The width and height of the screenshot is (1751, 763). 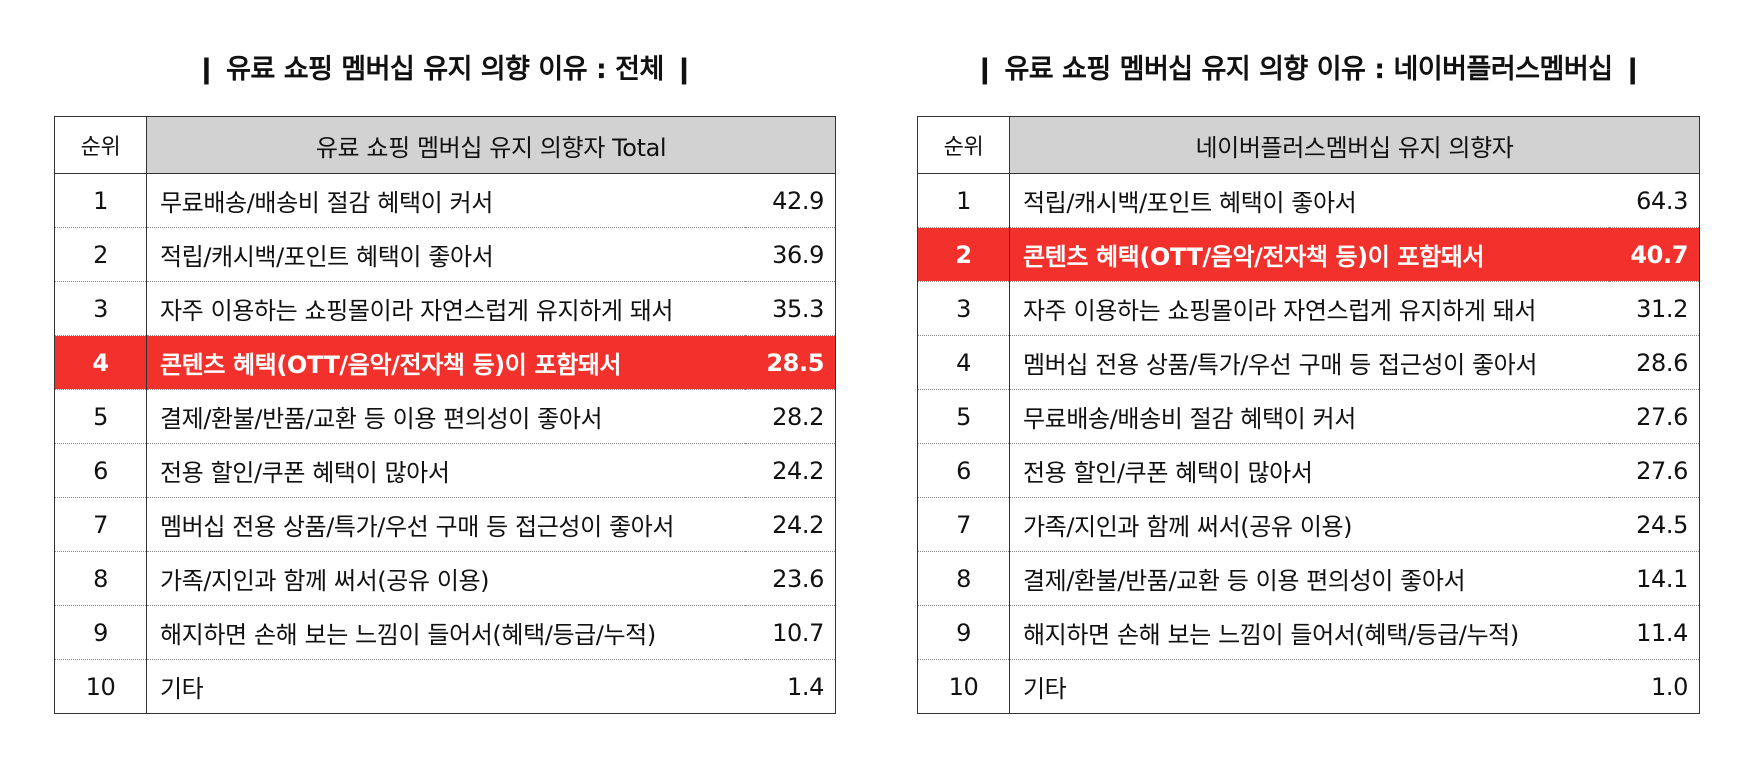 What do you see at coordinates (1655, 632) in the screenshot?
I see `value-cell: 11.4` at bounding box center [1655, 632].